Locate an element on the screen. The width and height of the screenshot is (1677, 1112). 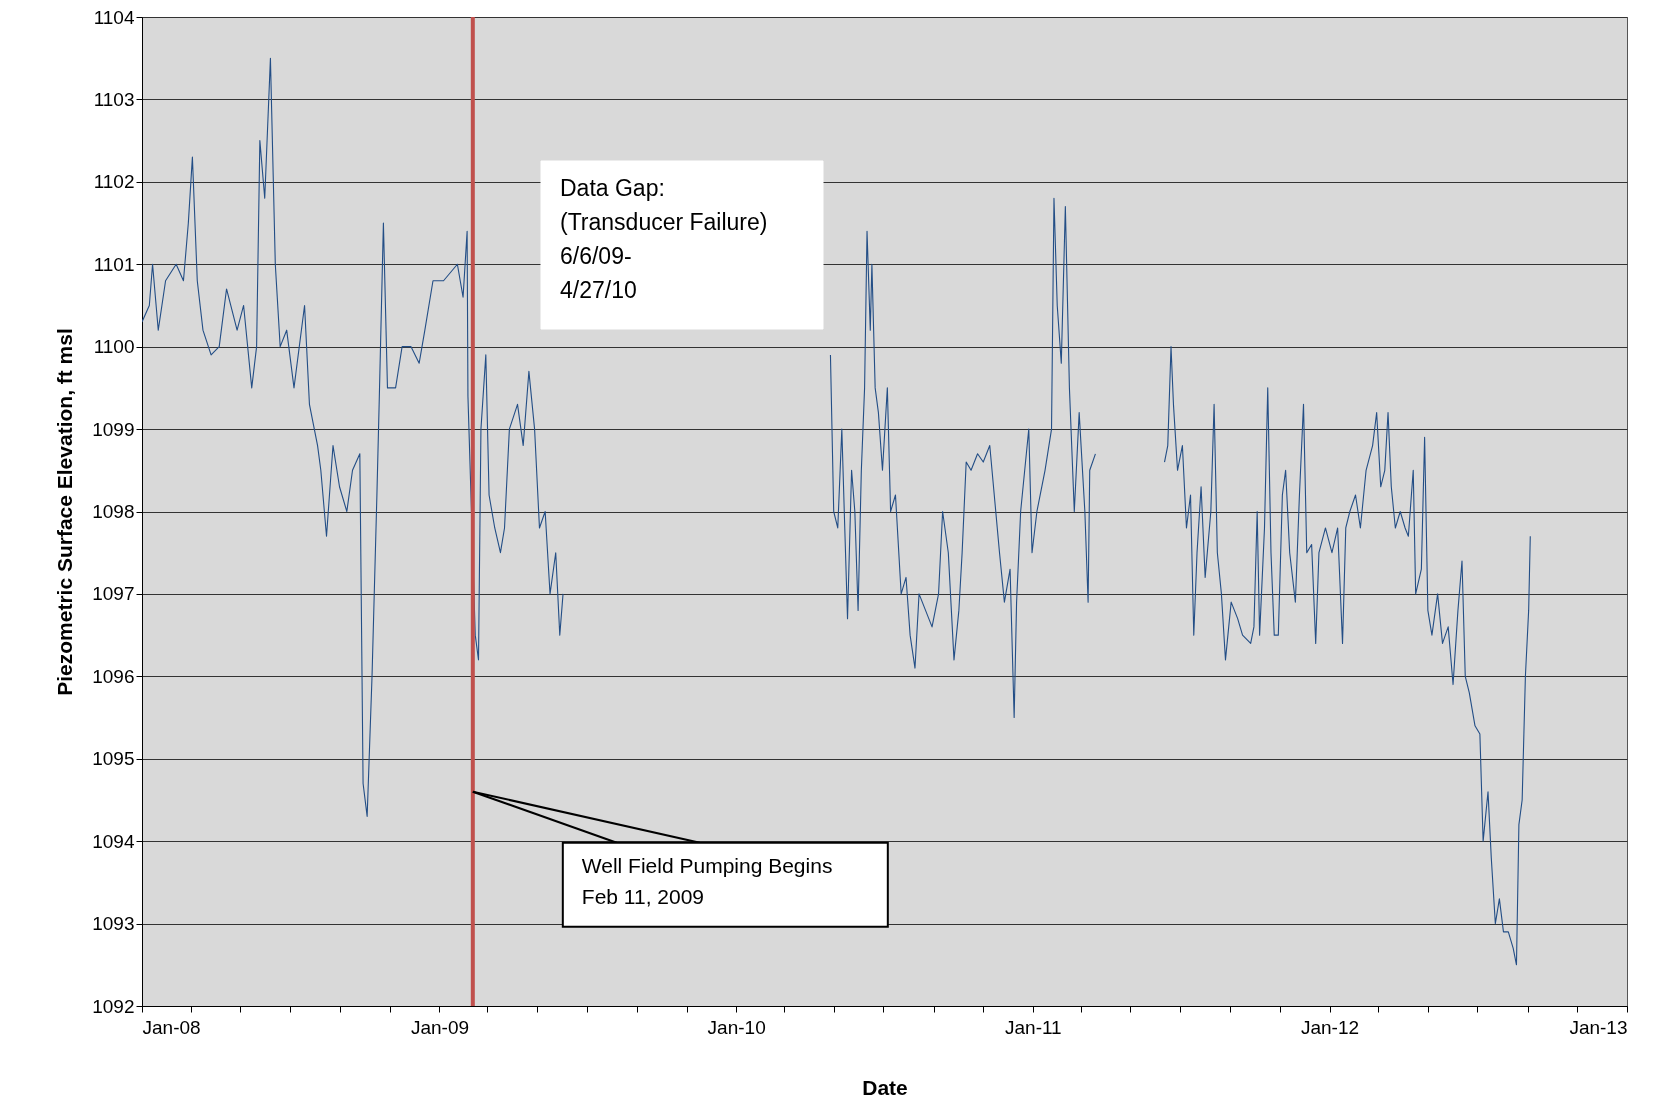
y-tick-label: 1102 is located at coordinates (114, 182).